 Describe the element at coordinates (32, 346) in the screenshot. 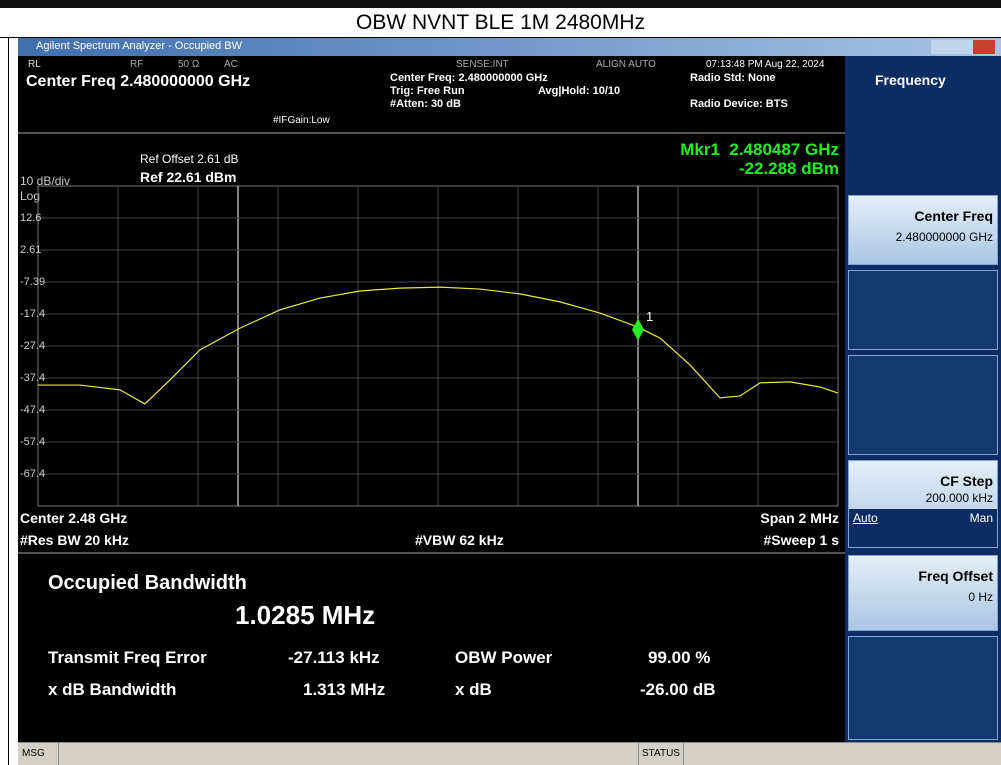

I see `y-tick-label: -27.4` at that location.